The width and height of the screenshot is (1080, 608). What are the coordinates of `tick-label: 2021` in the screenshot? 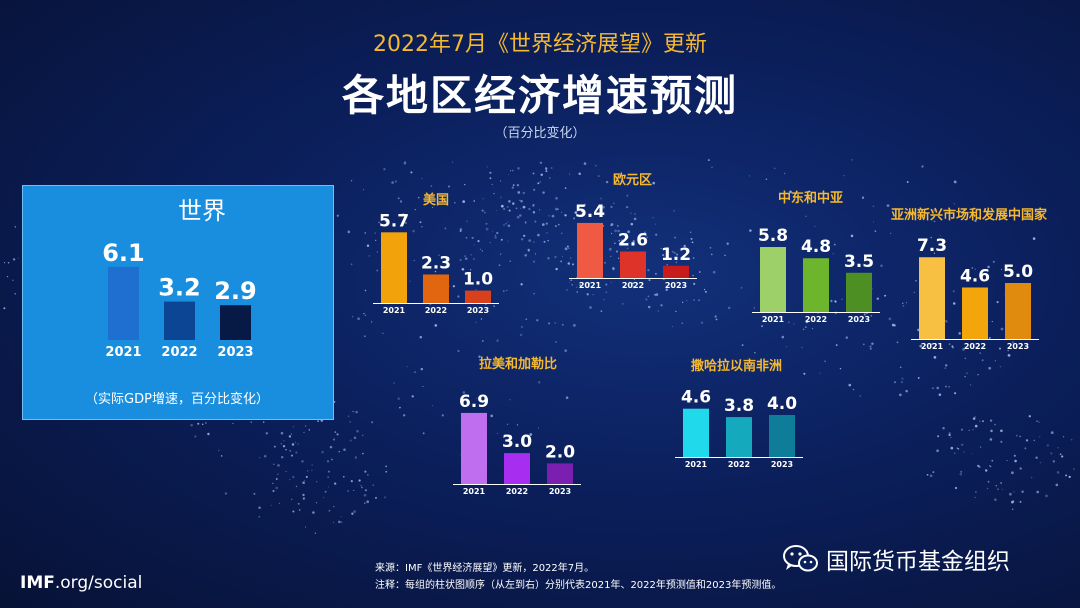 It's located at (474, 491).